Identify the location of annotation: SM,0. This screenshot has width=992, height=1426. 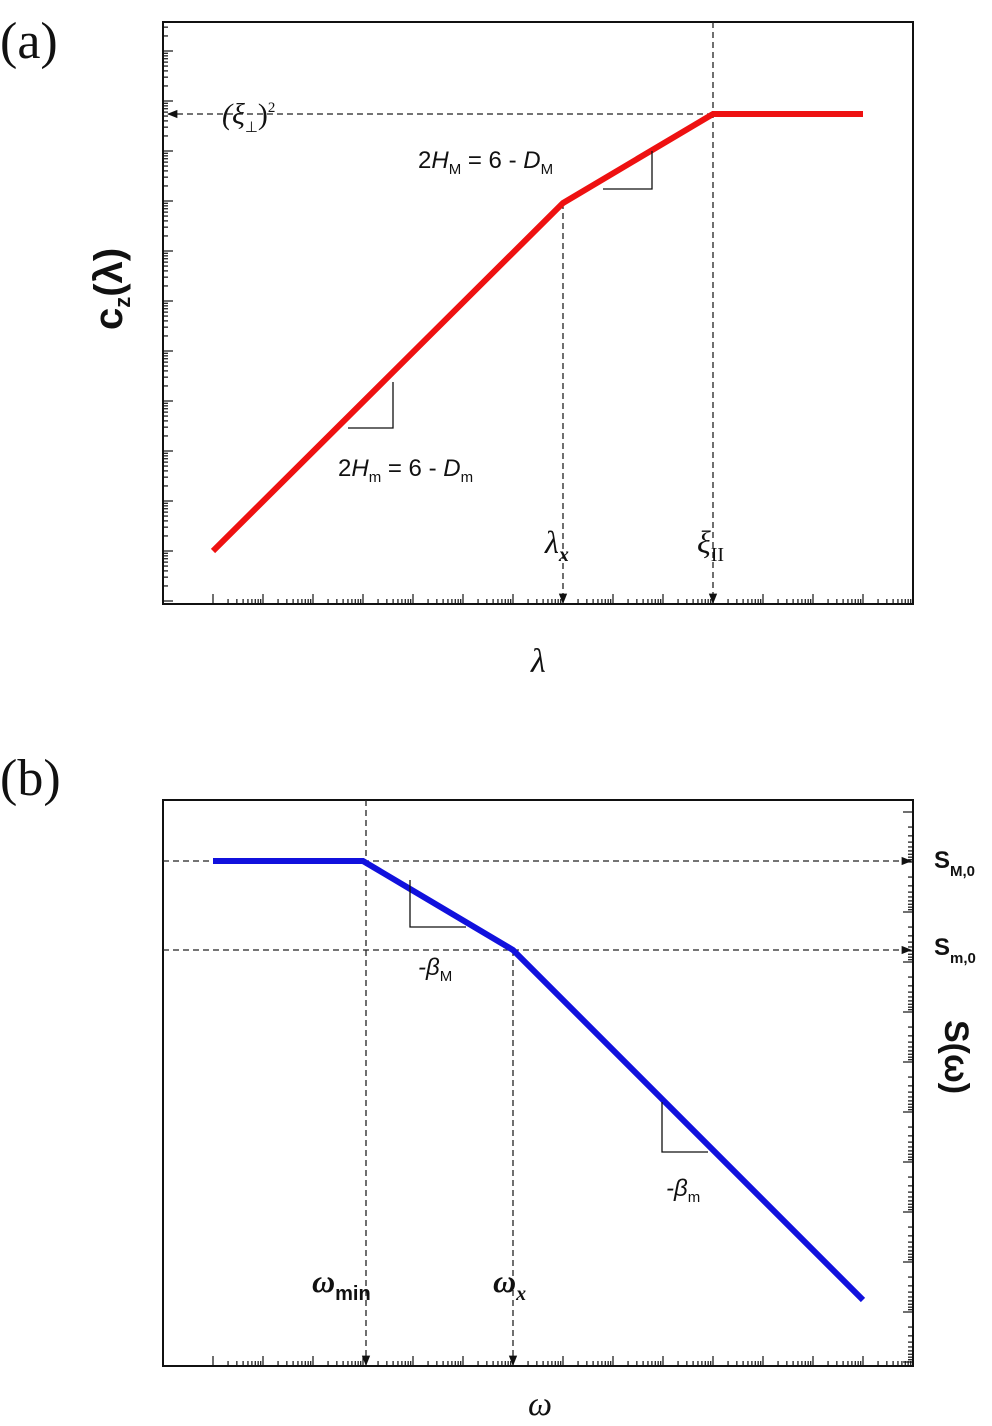
(954, 863).